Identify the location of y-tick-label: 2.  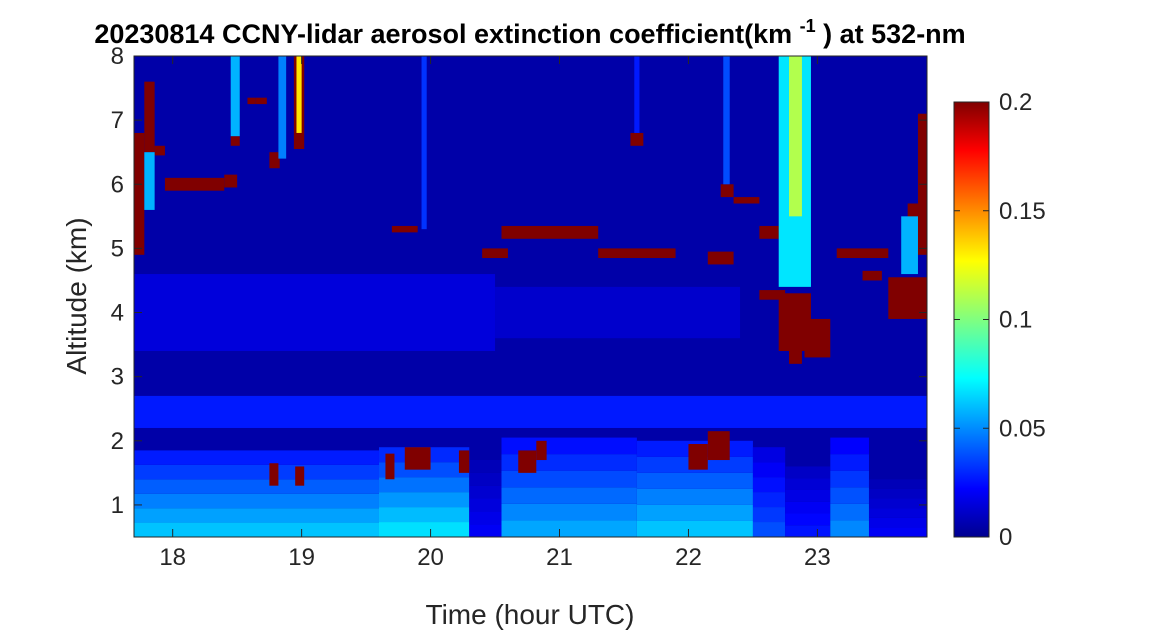
(117, 441).